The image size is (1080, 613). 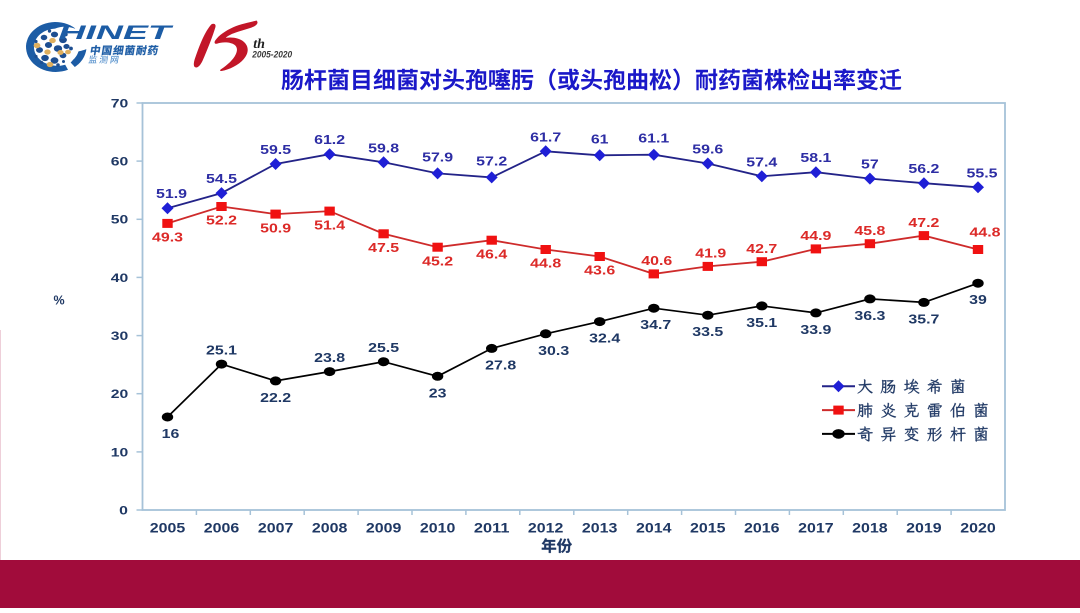 What do you see at coordinates (120, 394) in the screenshot?
I see `svg-text: 20` at bounding box center [120, 394].